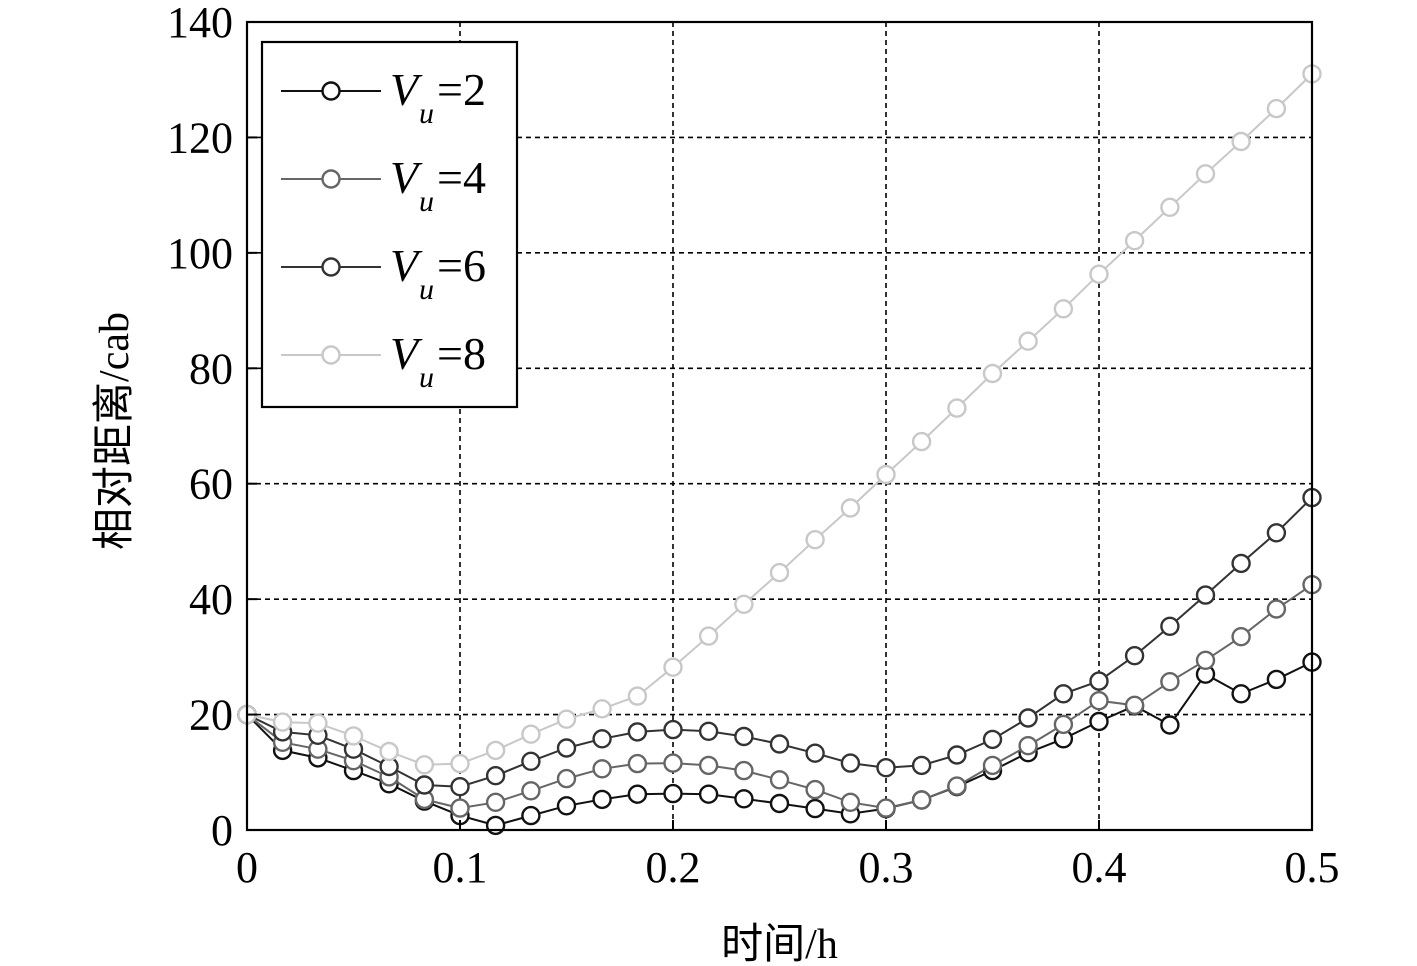  What do you see at coordinates (211, 368) in the screenshot?
I see `y-tick-label: 80` at bounding box center [211, 368].